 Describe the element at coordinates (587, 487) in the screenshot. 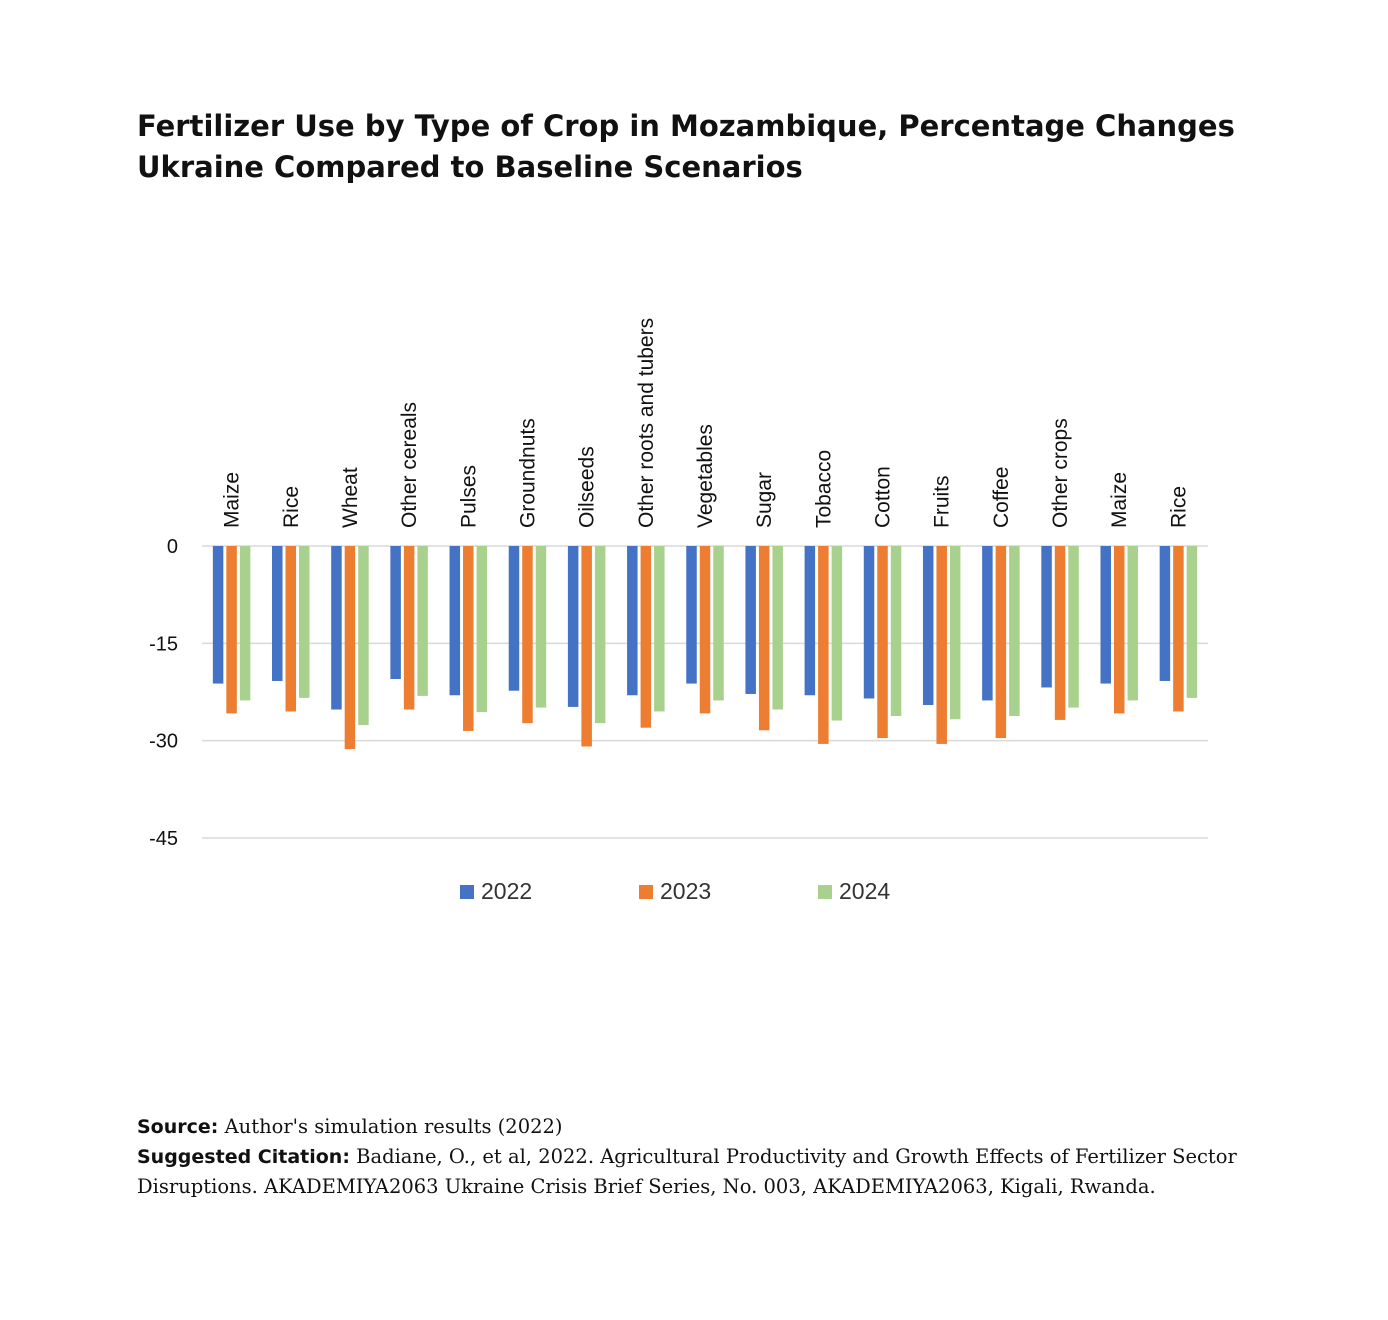

I see `x-category-label: Oilseeds` at that location.